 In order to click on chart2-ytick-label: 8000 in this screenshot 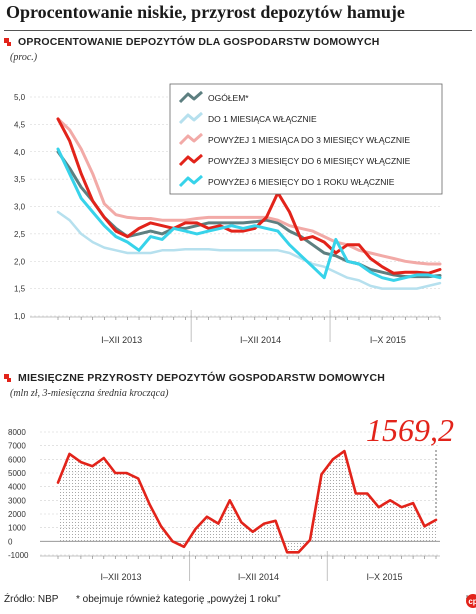, I will do `click(17, 432)`.